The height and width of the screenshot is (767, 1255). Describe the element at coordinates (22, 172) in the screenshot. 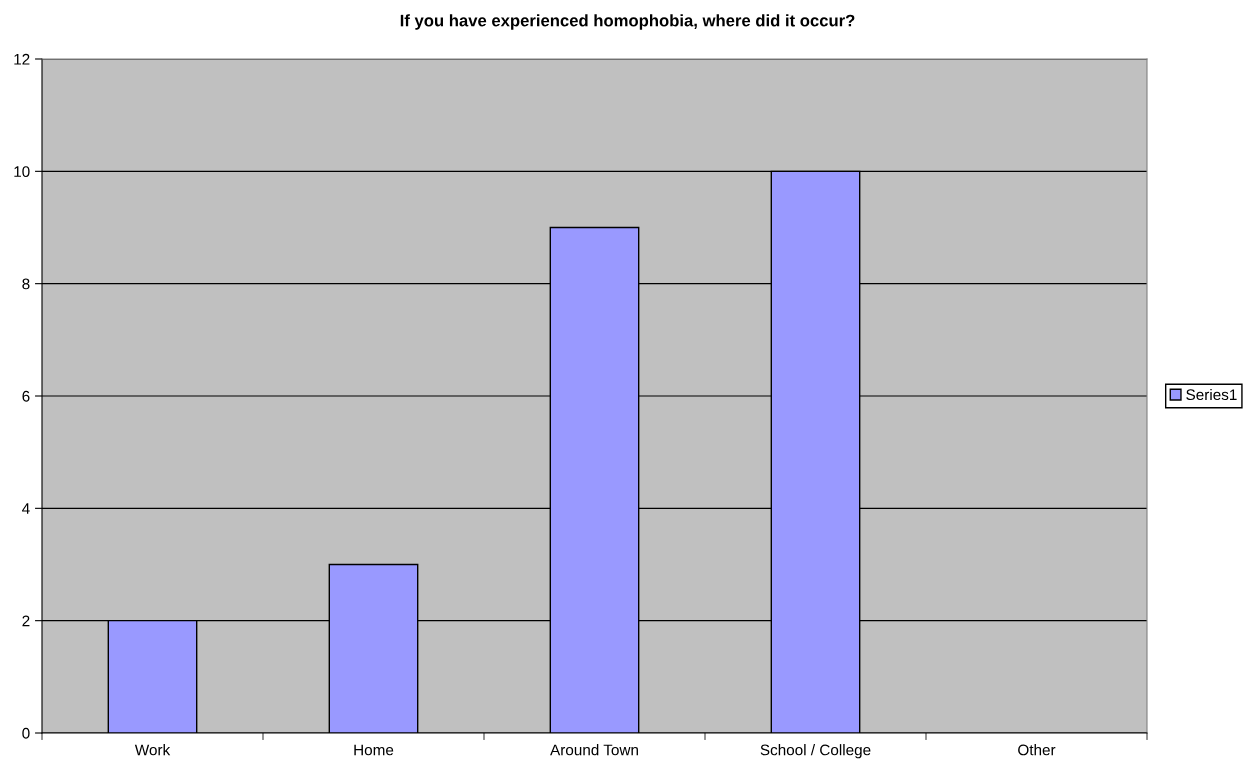

I see `y-tick-label: 10` at that location.